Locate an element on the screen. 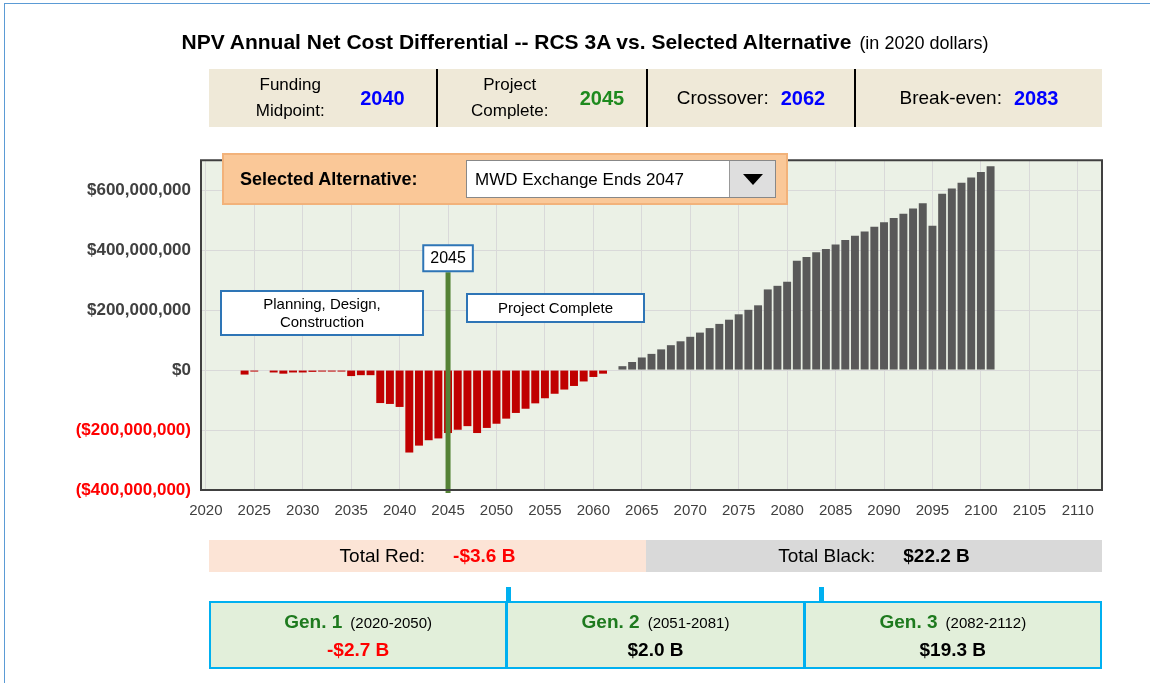 This screenshot has height=683, width=1150. text: 2045 is located at coordinates (602, 98).